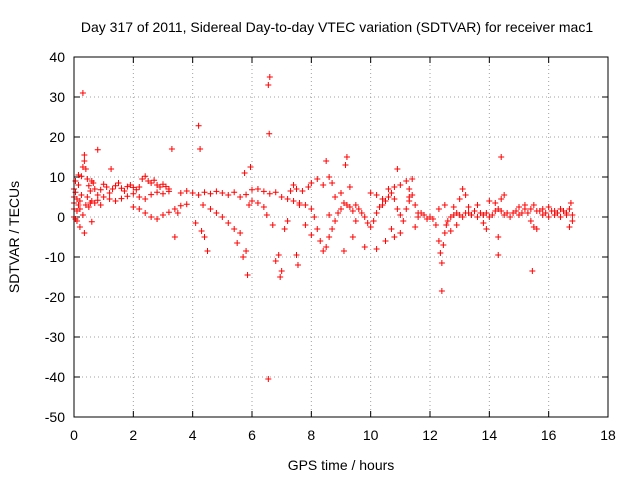 This screenshot has width=640, height=480. I want to click on y-tick-label: 10, so click(57, 177).